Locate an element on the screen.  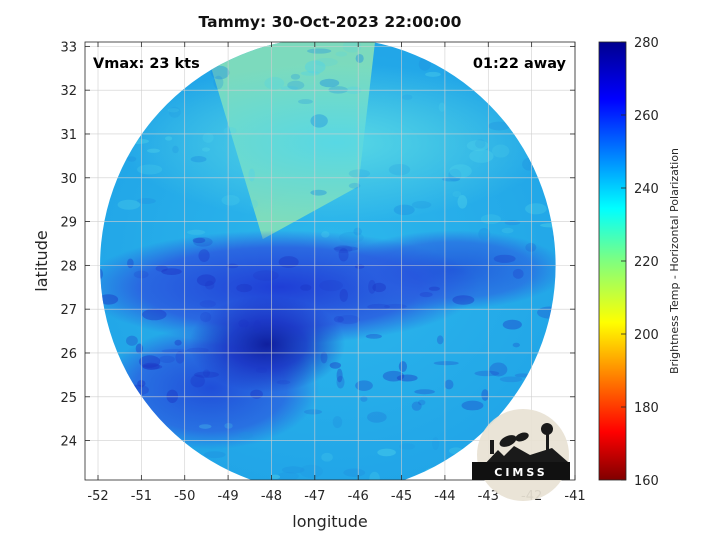
x-tick-label: -51 is located at coordinates (141, 496).